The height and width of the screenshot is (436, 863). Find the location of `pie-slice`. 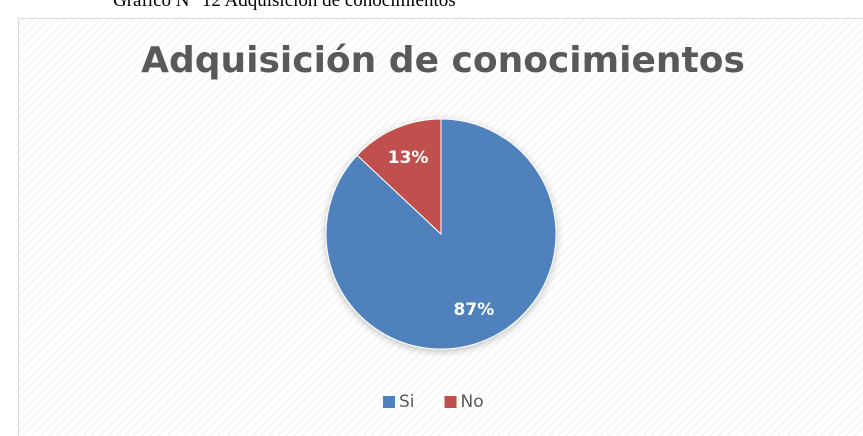

pie-slice is located at coordinates (399, 177).